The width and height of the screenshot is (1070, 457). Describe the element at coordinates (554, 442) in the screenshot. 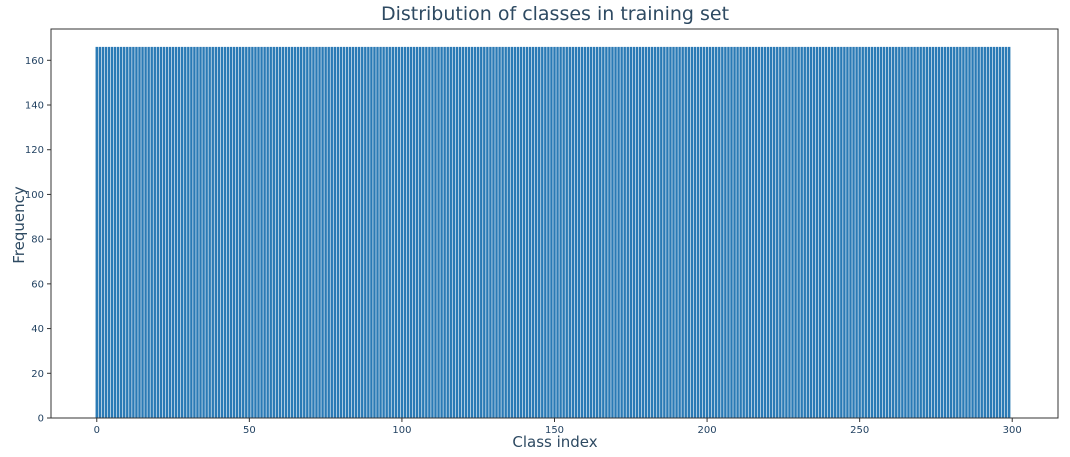

I see `x-axis-title: Class index` at that location.